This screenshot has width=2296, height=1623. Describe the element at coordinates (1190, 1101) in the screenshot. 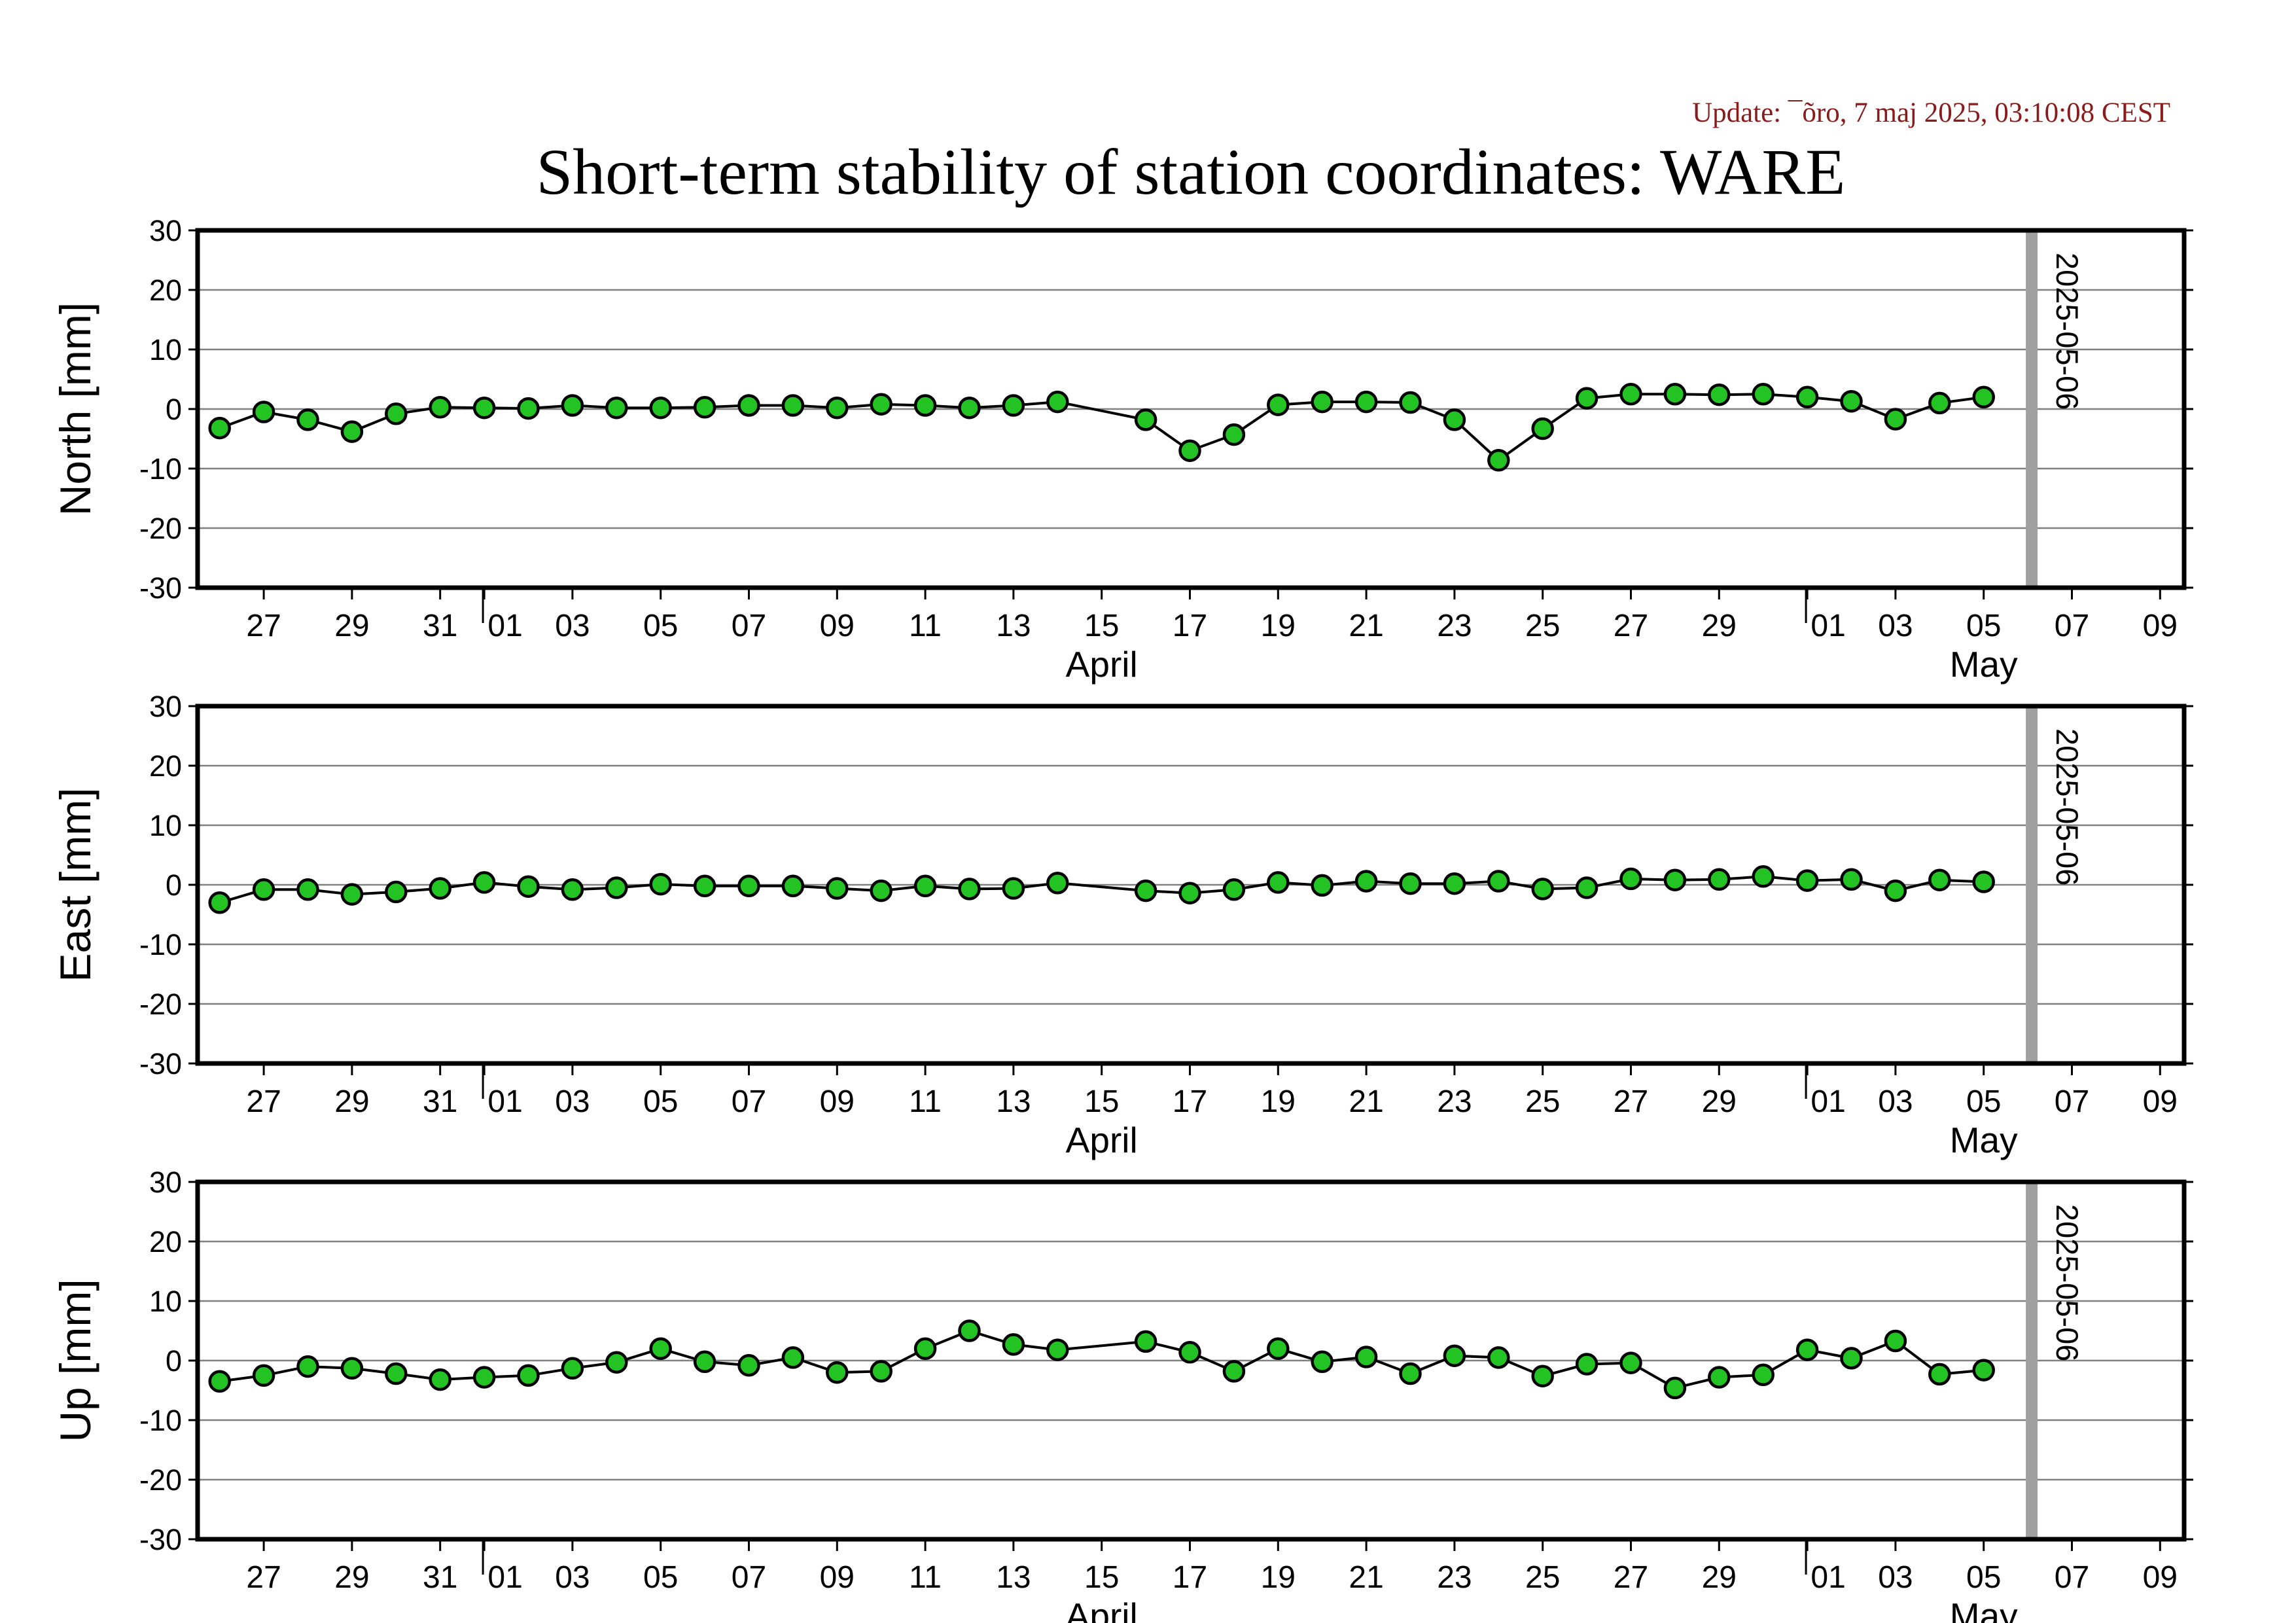

I see `x-tick-label: 17` at that location.